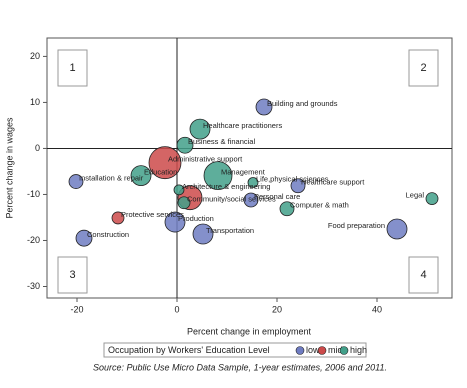  What do you see at coordinates (415, 195) in the screenshot?
I see `bubble-label: Legal` at bounding box center [415, 195].